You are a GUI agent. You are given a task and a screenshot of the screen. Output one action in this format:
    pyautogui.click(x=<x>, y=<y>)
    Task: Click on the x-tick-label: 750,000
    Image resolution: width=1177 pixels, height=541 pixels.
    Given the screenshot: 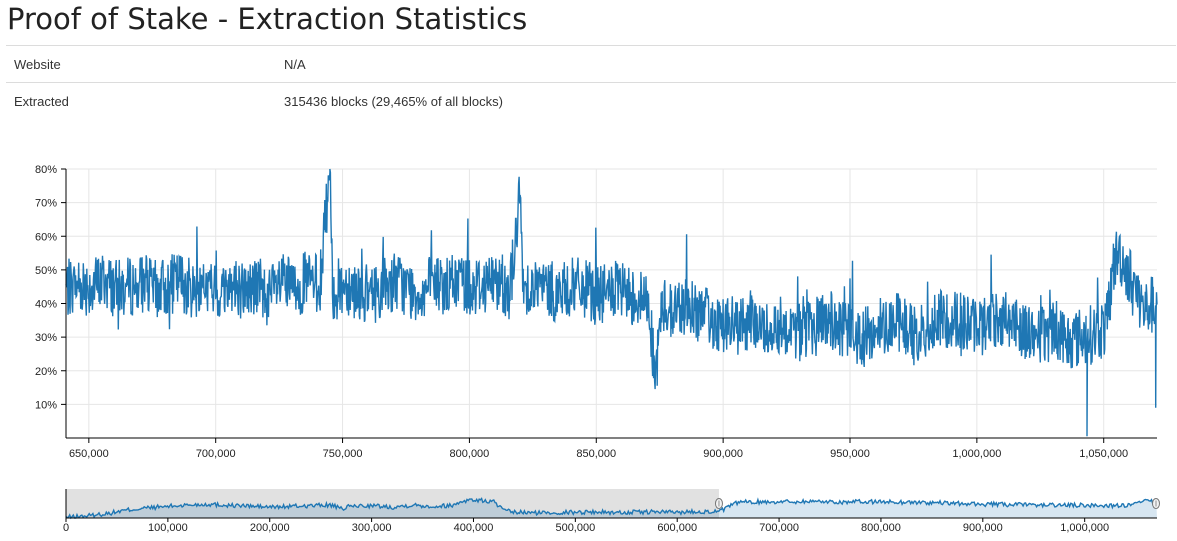 What is the action you would take?
    pyautogui.click(x=343, y=454)
    